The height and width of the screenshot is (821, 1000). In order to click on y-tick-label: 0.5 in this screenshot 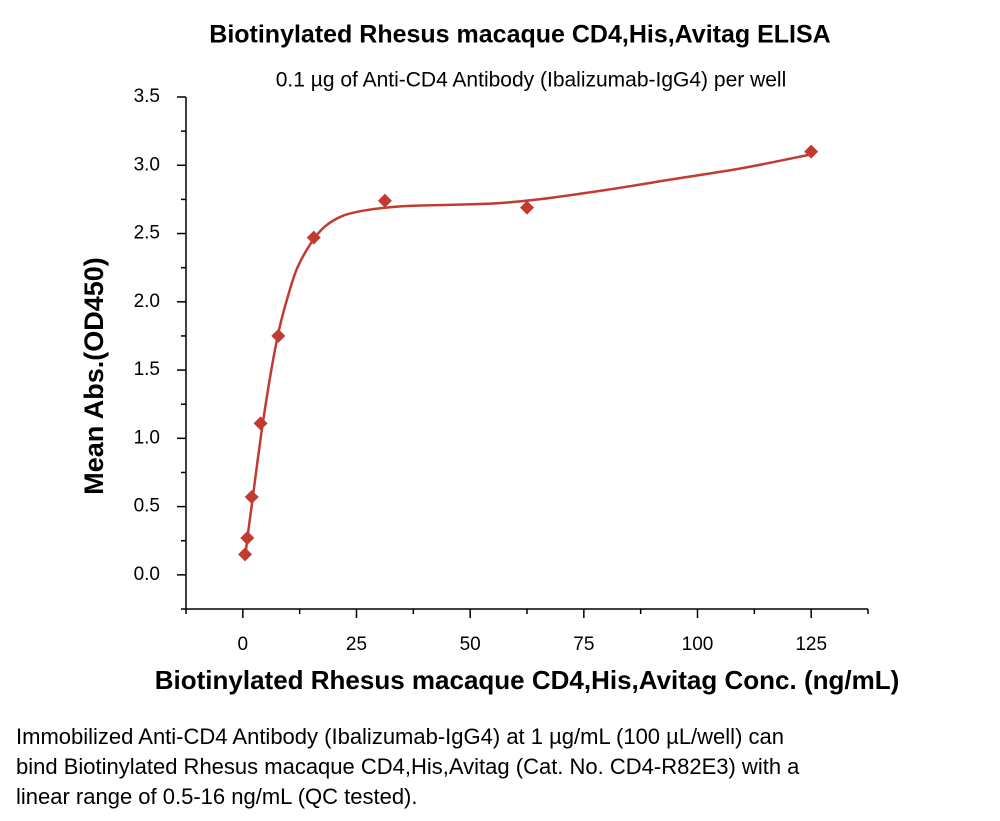, I will do `click(147, 506)`.